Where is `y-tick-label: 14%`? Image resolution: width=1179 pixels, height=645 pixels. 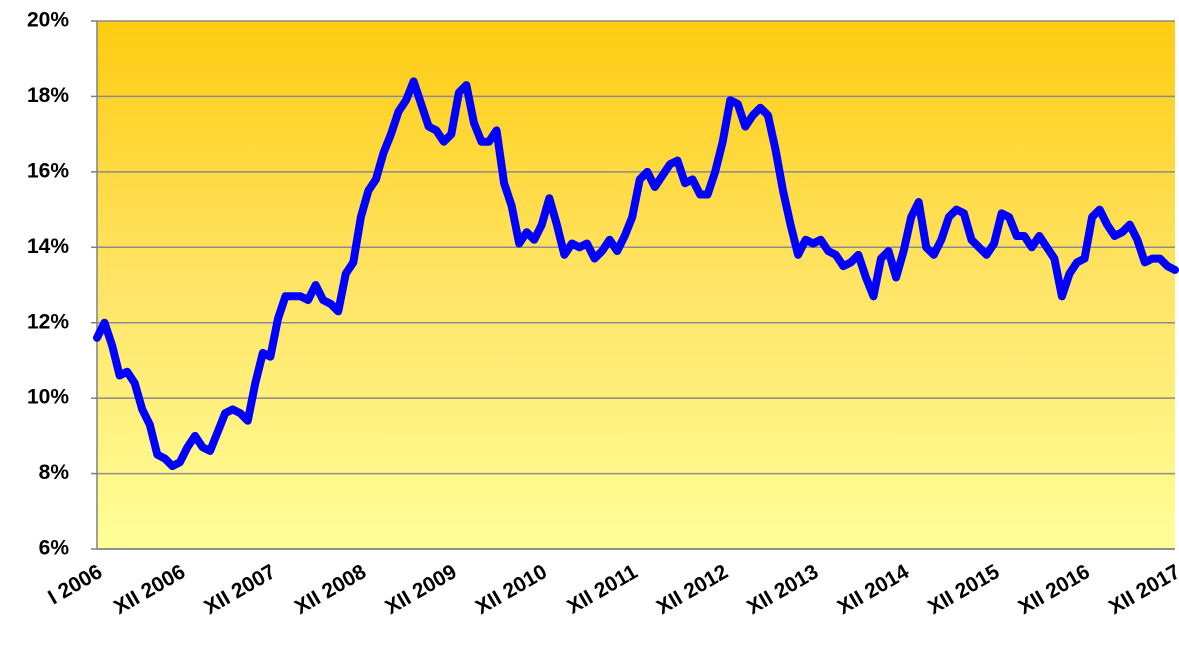
y-tick-label: 14% is located at coordinates (48, 246).